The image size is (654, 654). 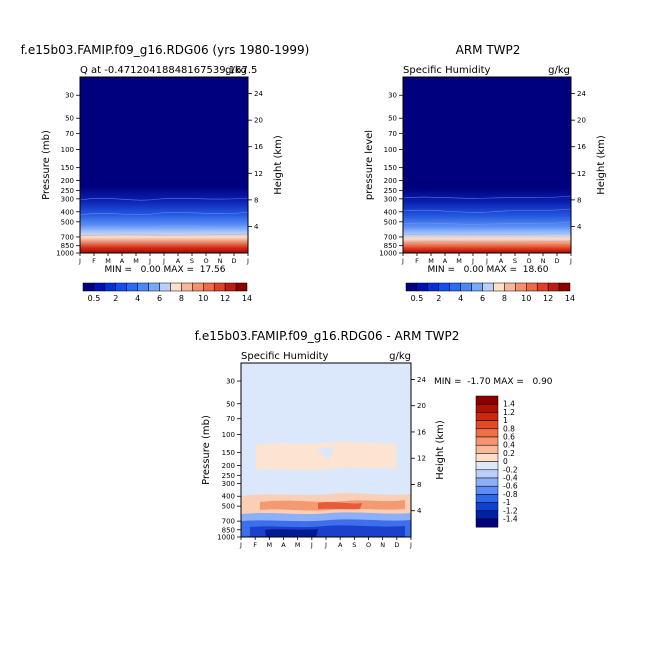 I want to click on heatmap-field, so click(x=164, y=165).